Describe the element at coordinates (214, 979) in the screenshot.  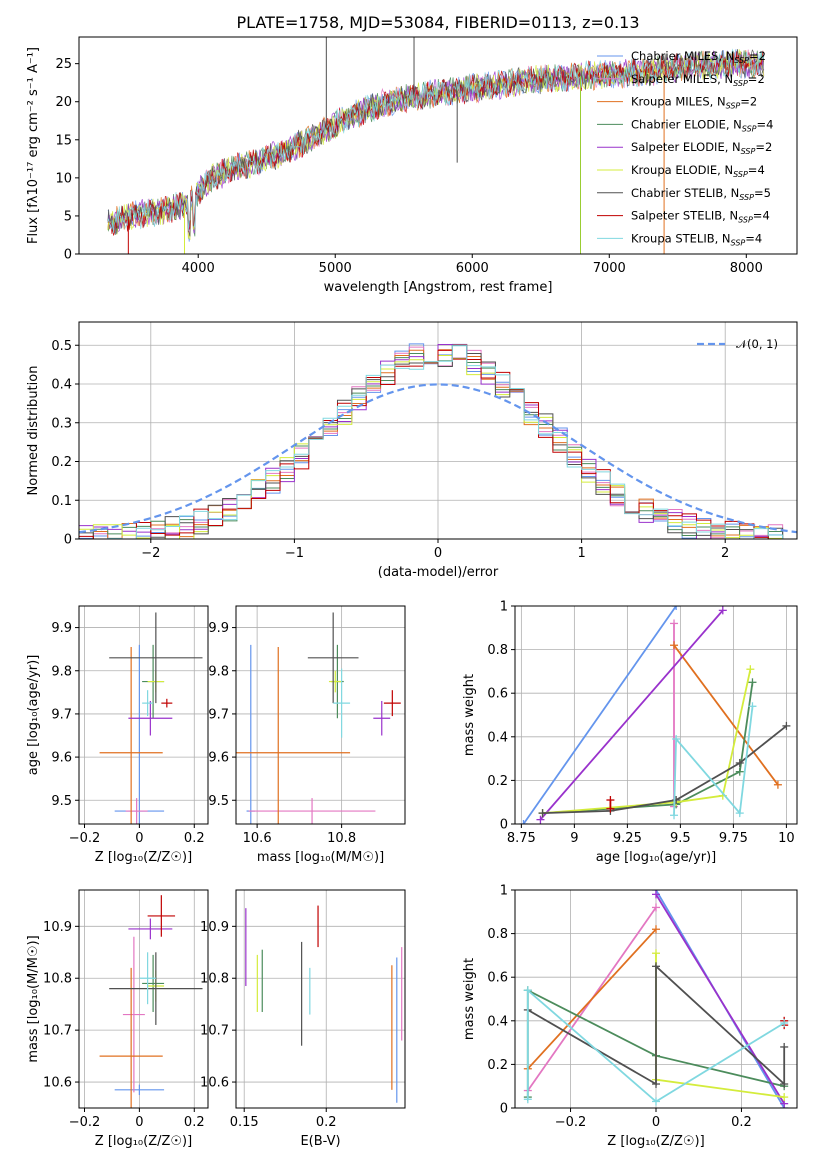
I see `y-tick-label: 10.8` at that location.